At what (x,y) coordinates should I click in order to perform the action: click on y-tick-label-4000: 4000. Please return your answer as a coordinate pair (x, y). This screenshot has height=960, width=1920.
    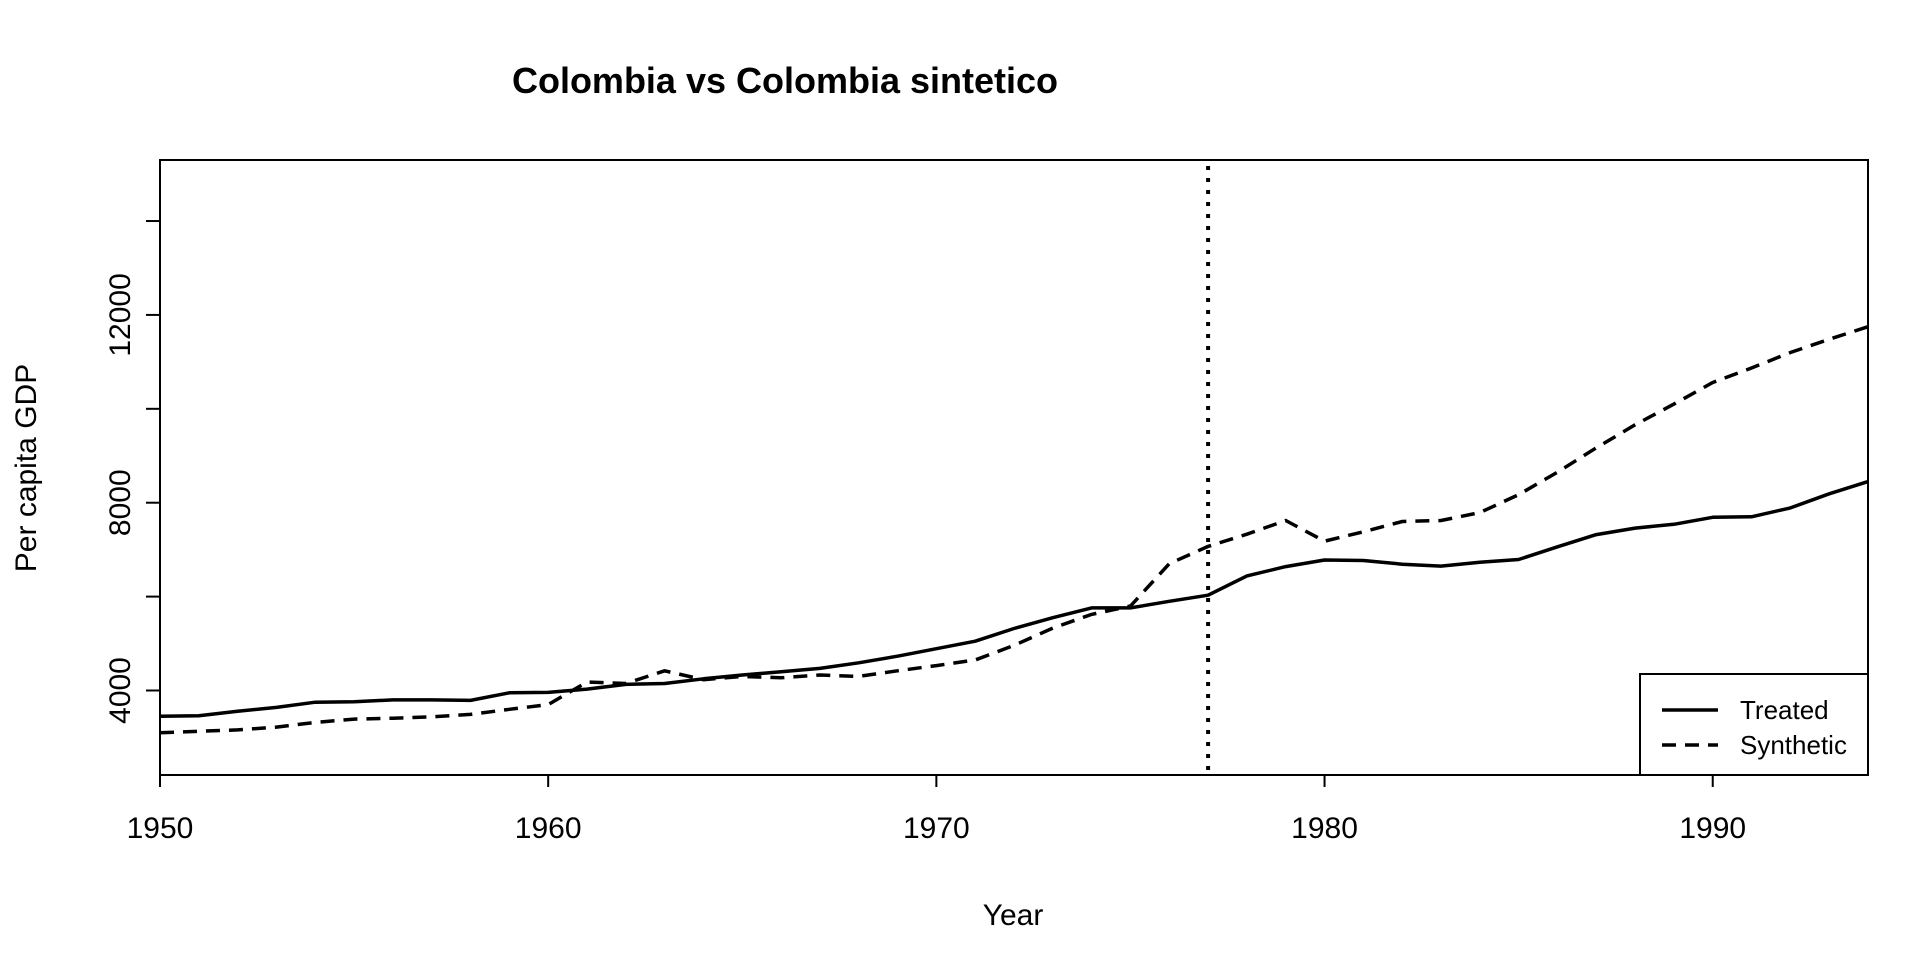
    Looking at the image, I should click on (120, 690).